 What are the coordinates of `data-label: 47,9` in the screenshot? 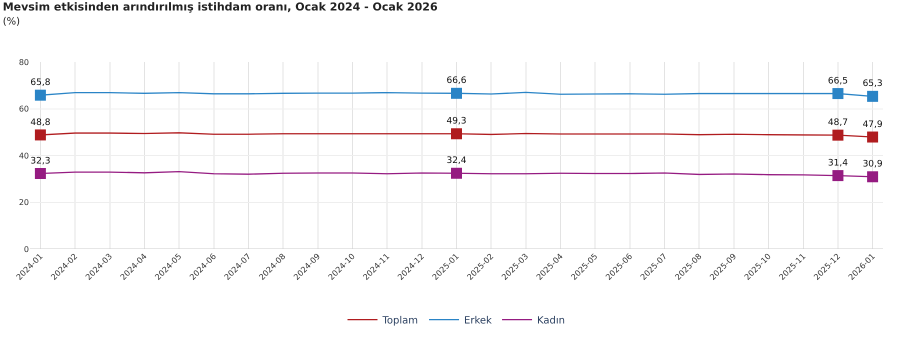 It's located at (872, 125).